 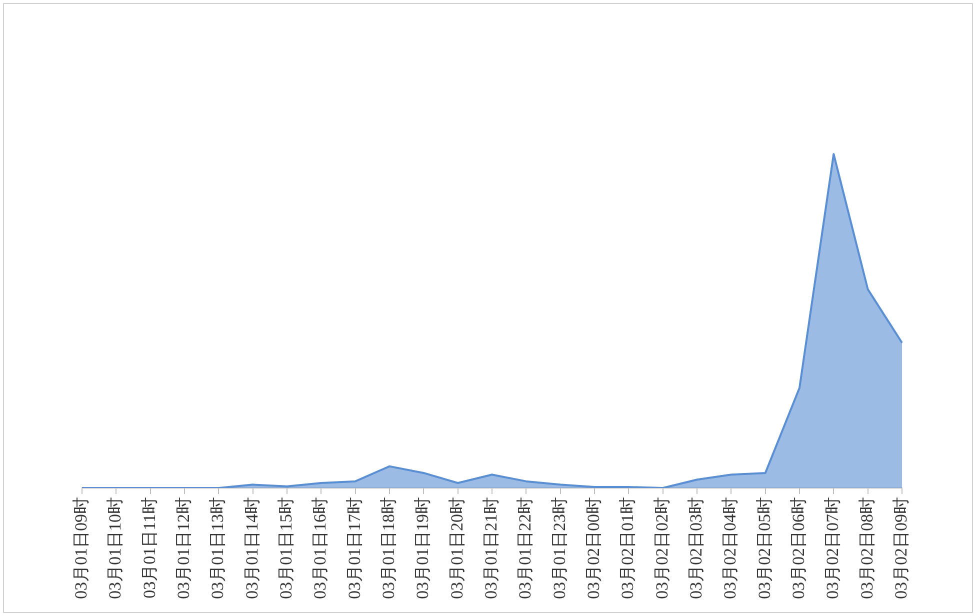 I want to click on x-tick-label: 03月01日19时, so click(x=422, y=548).